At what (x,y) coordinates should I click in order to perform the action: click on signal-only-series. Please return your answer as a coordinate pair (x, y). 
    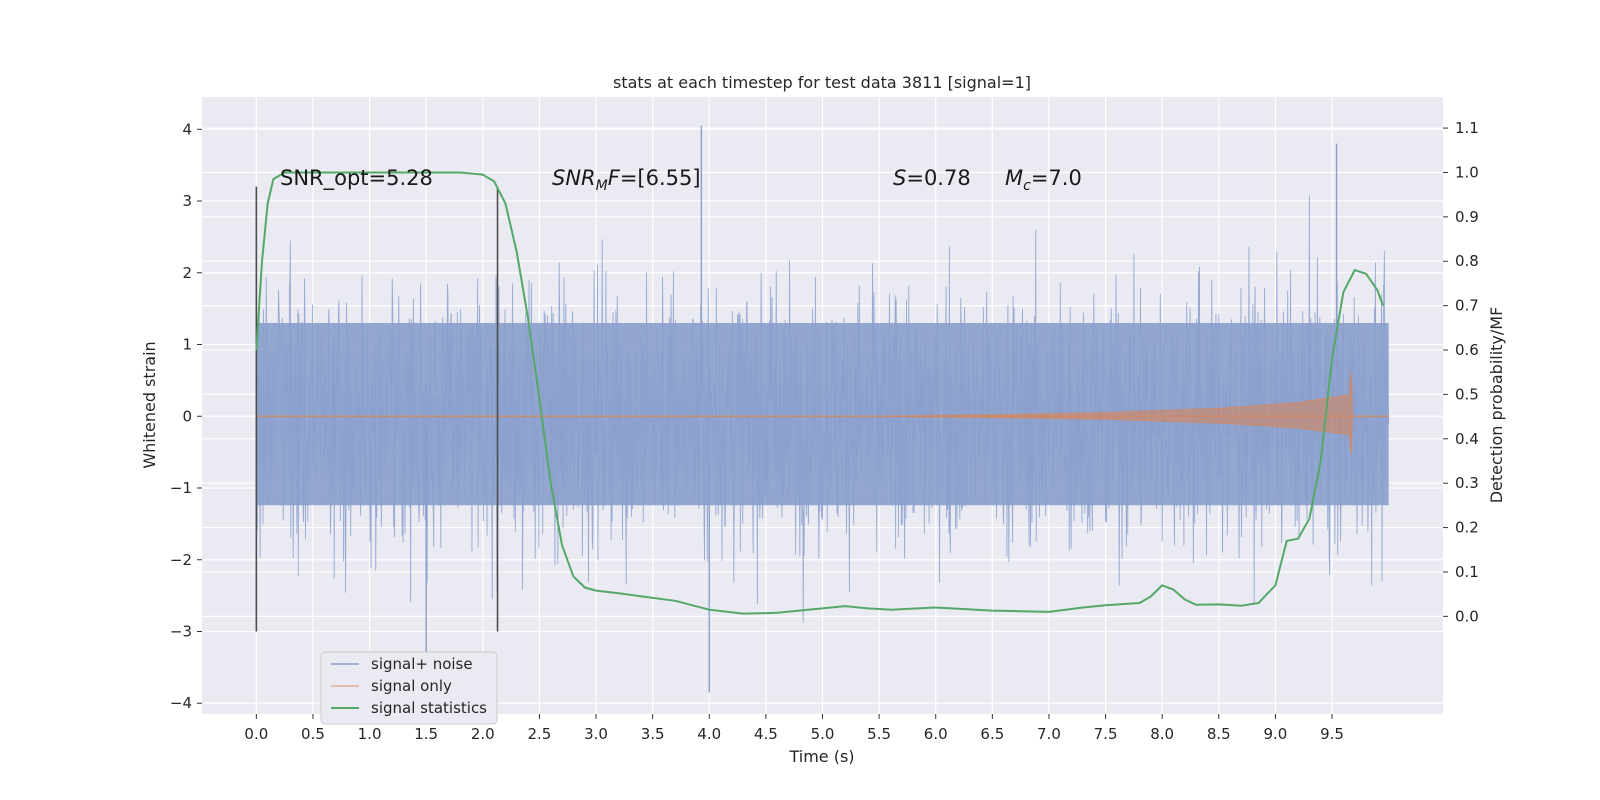
    Looking at the image, I should click on (822, 413).